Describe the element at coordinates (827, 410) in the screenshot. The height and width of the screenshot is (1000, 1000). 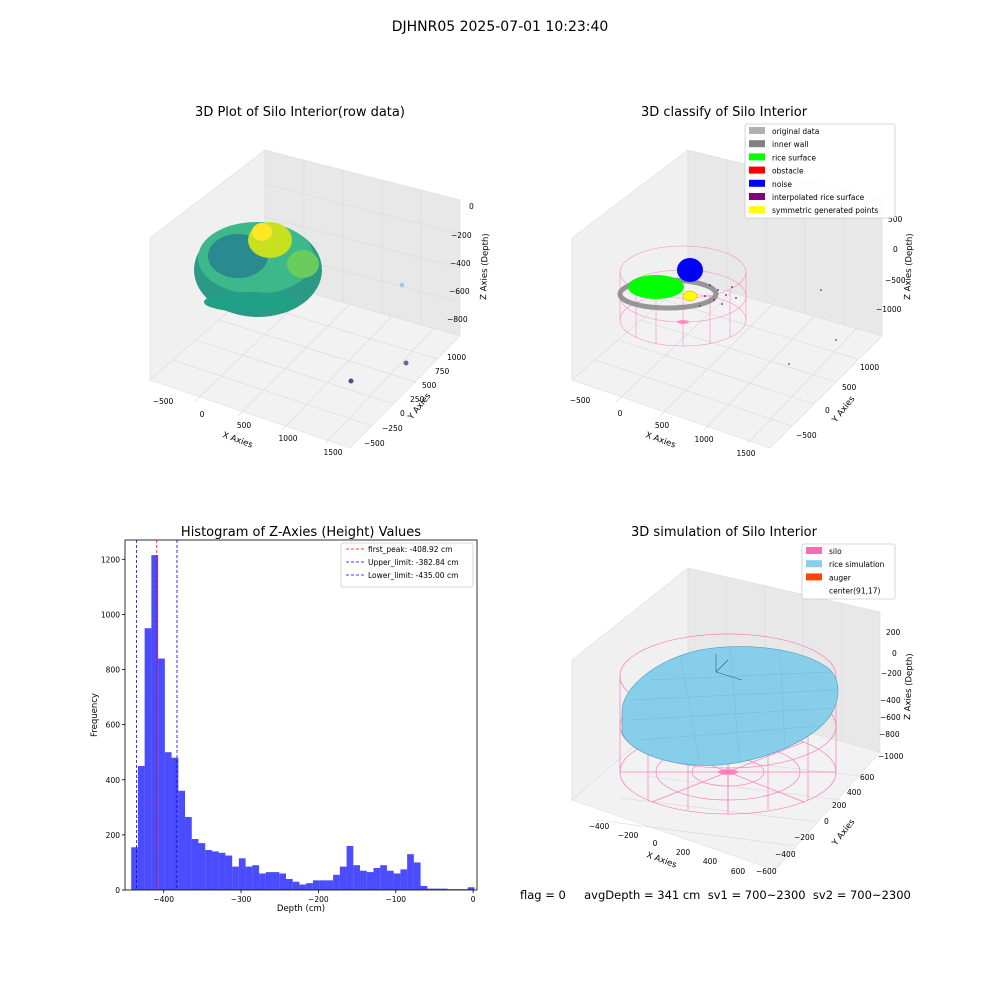
I see `classify-y-tick: 0` at that location.